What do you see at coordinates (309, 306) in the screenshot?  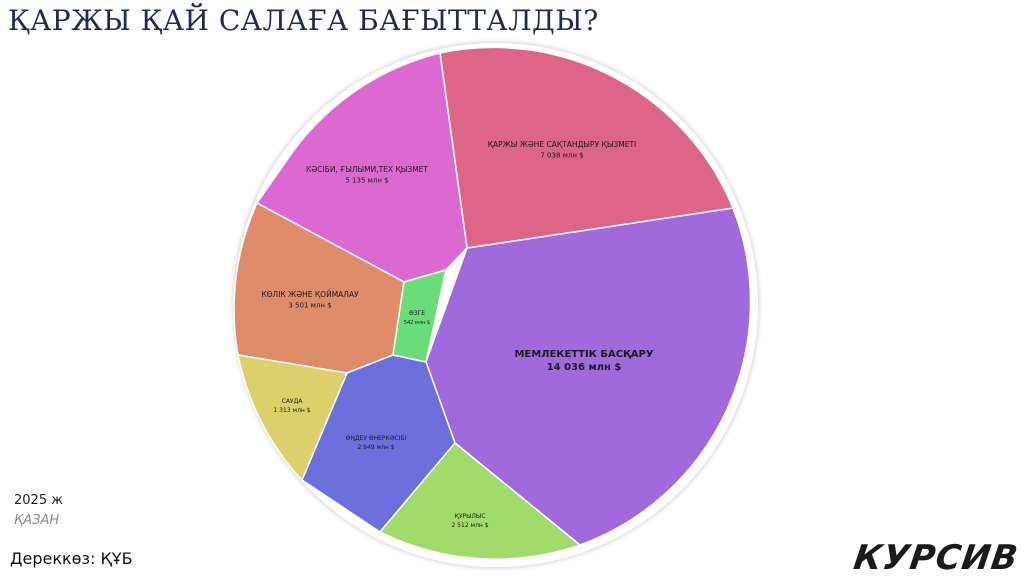 I see `cell-value-3: 3 501 млн $` at bounding box center [309, 306].